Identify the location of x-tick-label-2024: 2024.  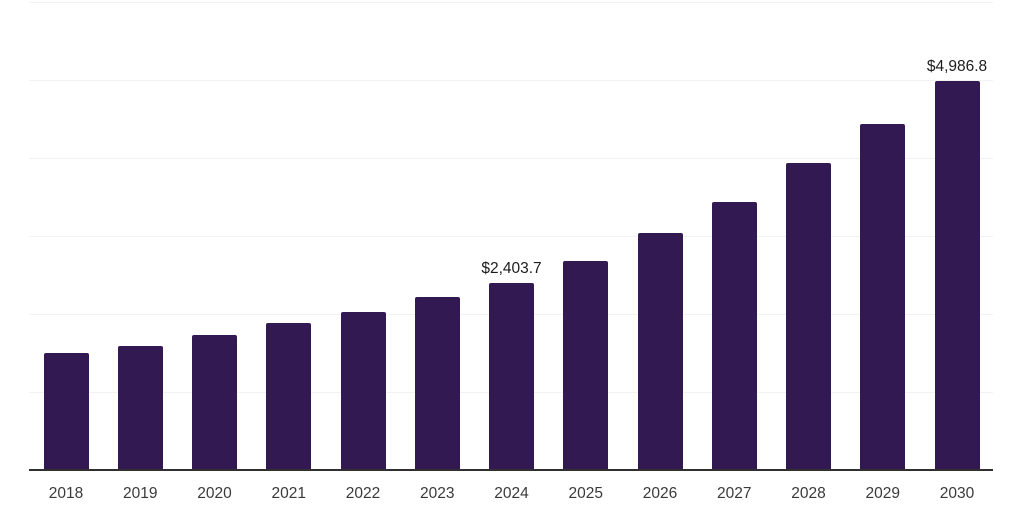
(511, 493).